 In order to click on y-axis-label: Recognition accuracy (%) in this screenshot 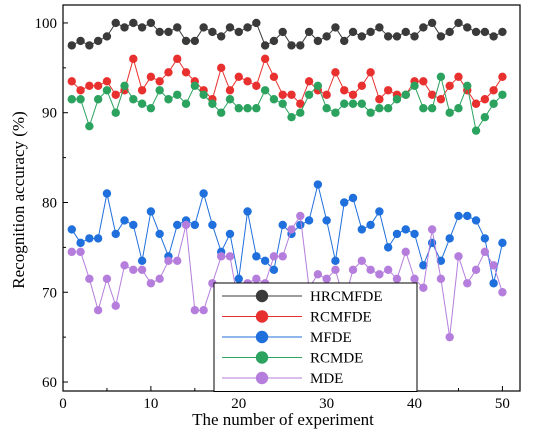, I will do `click(18, 199)`.